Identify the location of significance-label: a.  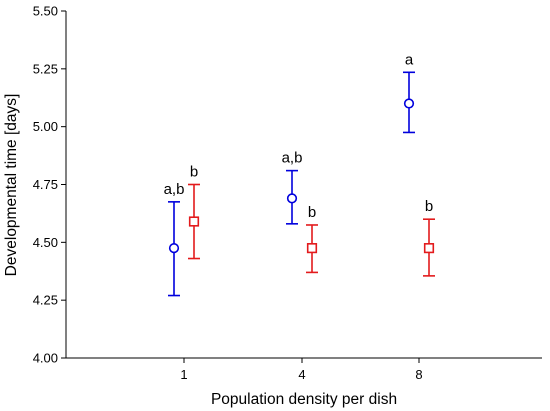
(409, 59).